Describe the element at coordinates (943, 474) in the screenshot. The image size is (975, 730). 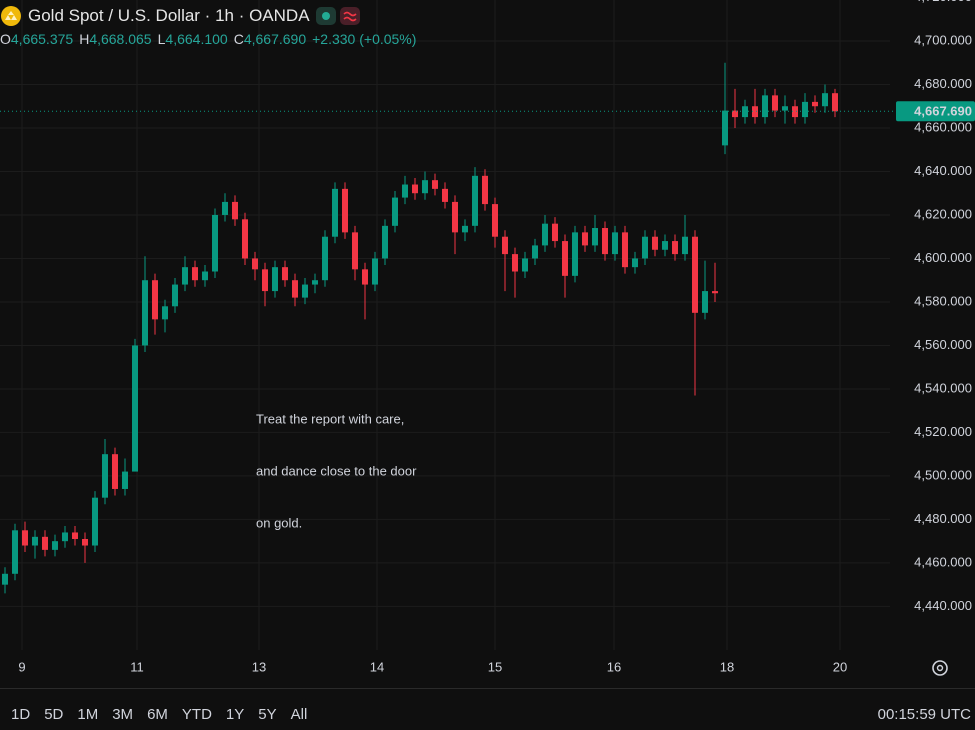
I see `y-tick-label: 4,500.000` at that location.